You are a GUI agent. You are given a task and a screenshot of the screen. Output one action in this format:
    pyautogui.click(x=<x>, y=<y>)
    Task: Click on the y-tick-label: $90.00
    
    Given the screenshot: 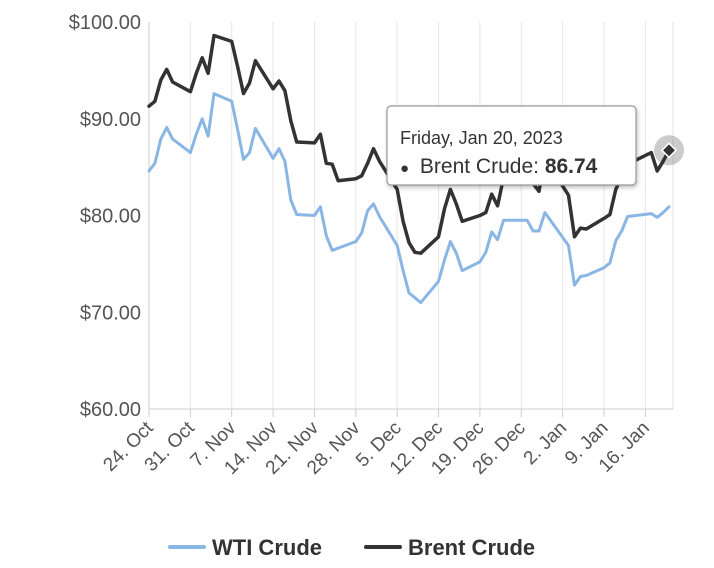 What is the action you would take?
    pyautogui.click(x=110, y=120)
    